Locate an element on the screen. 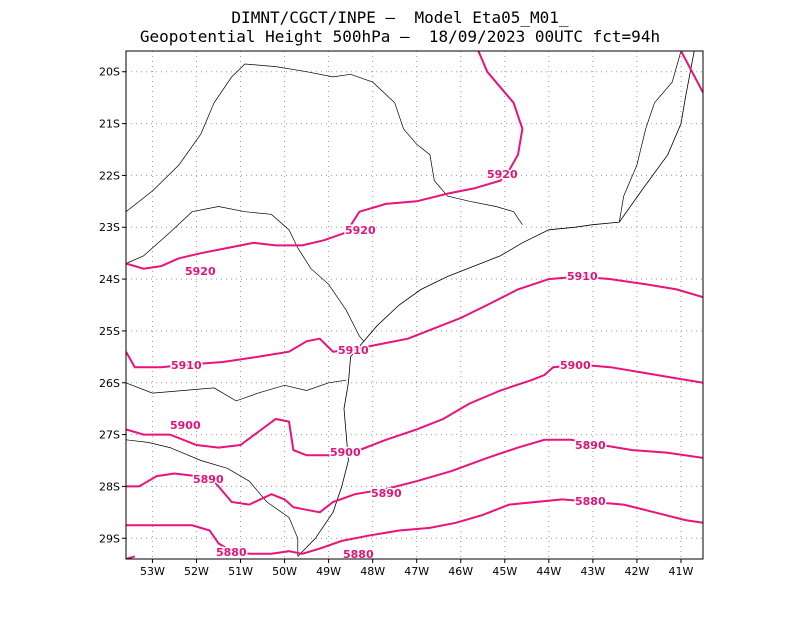  y-tick-label: 28S is located at coordinates (109, 486).